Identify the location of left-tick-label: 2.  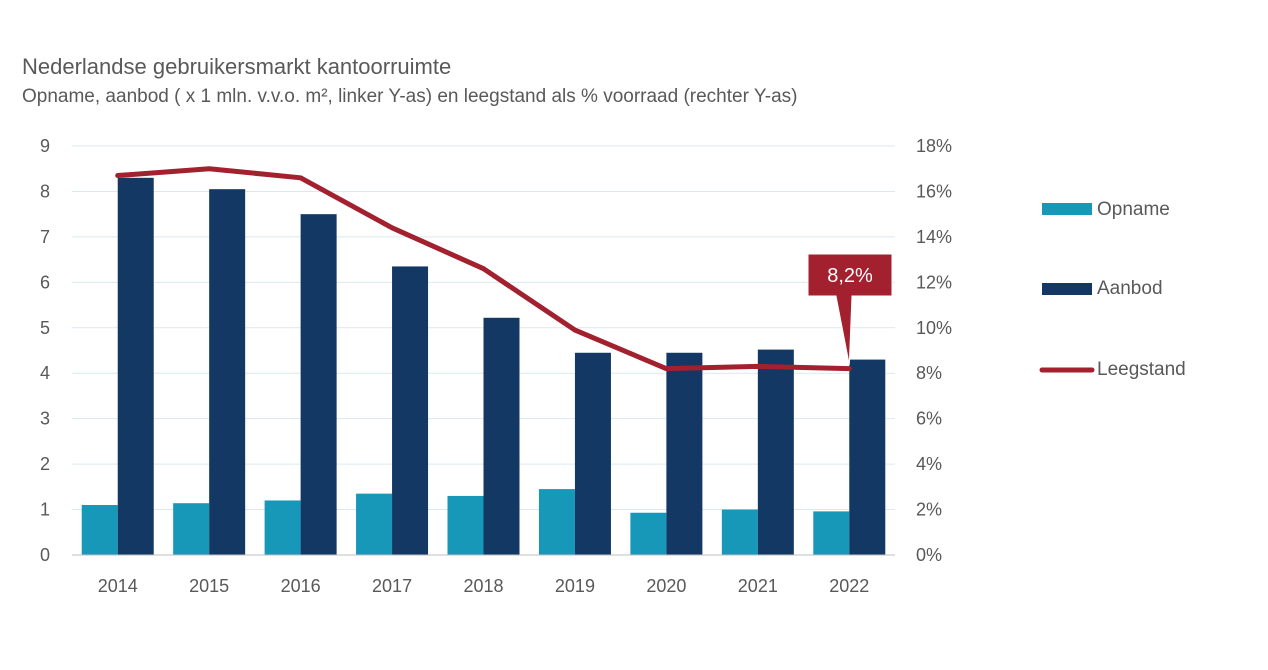
(45, 464).